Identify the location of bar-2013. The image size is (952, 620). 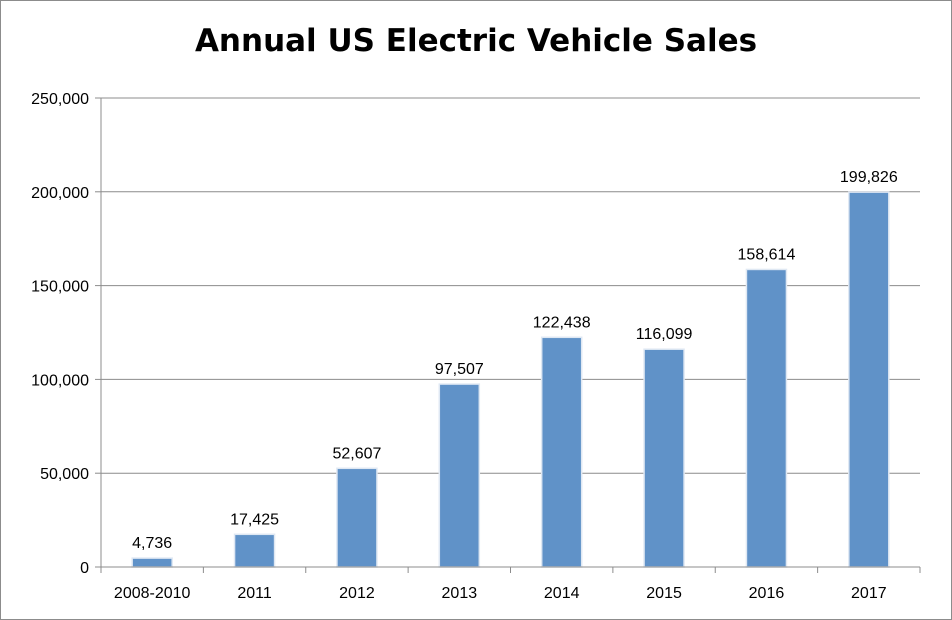
(459, 475).